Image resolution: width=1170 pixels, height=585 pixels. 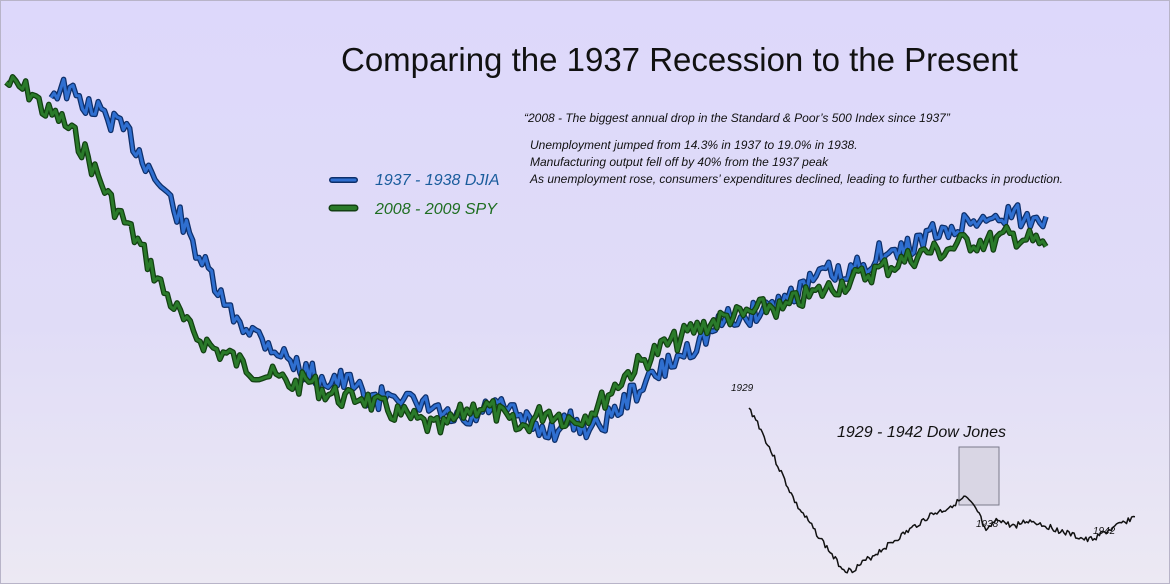 What do you see at coordinates (1104, 531) in the screenshot?
I see `inset-tick-label-1942: 1942` at bounding box center [1104, 531].